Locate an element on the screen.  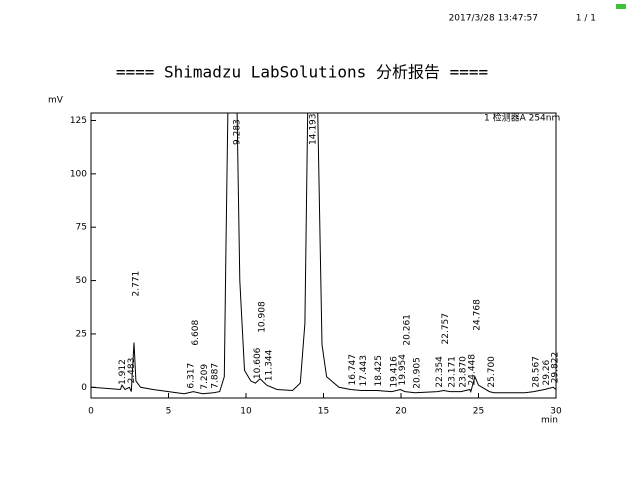
x-tick-label: 25 is located at coordinates (478, 412).